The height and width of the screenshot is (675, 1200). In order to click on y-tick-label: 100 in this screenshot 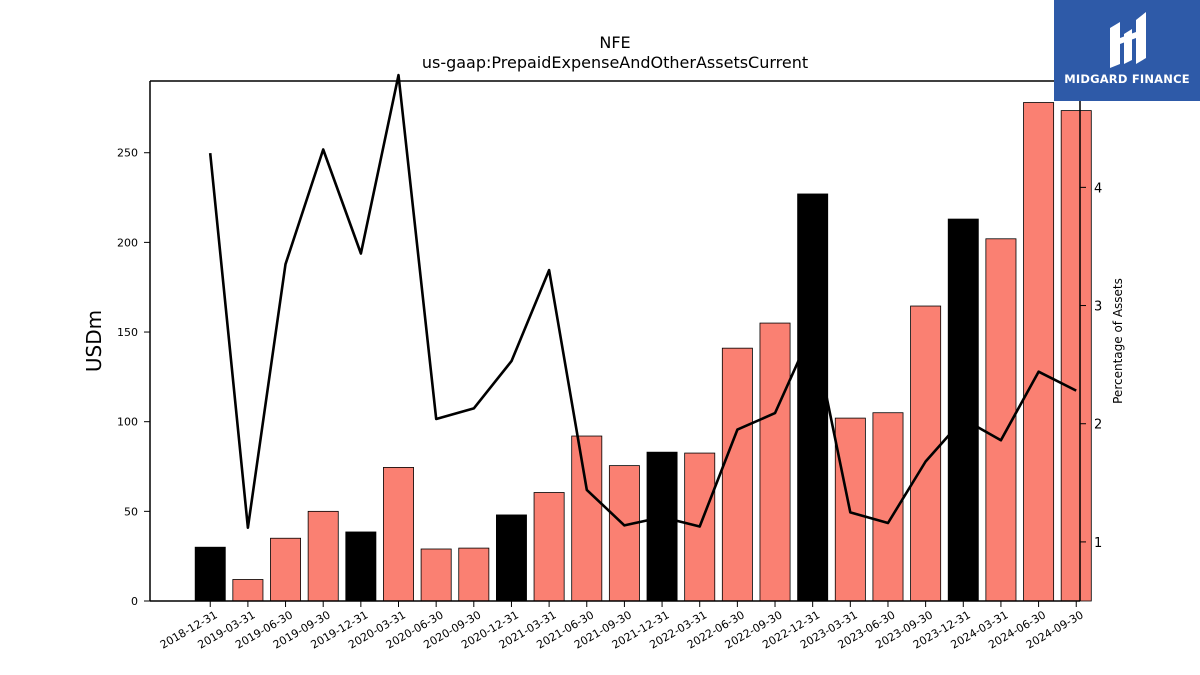, I will do `click(127, 422)`.